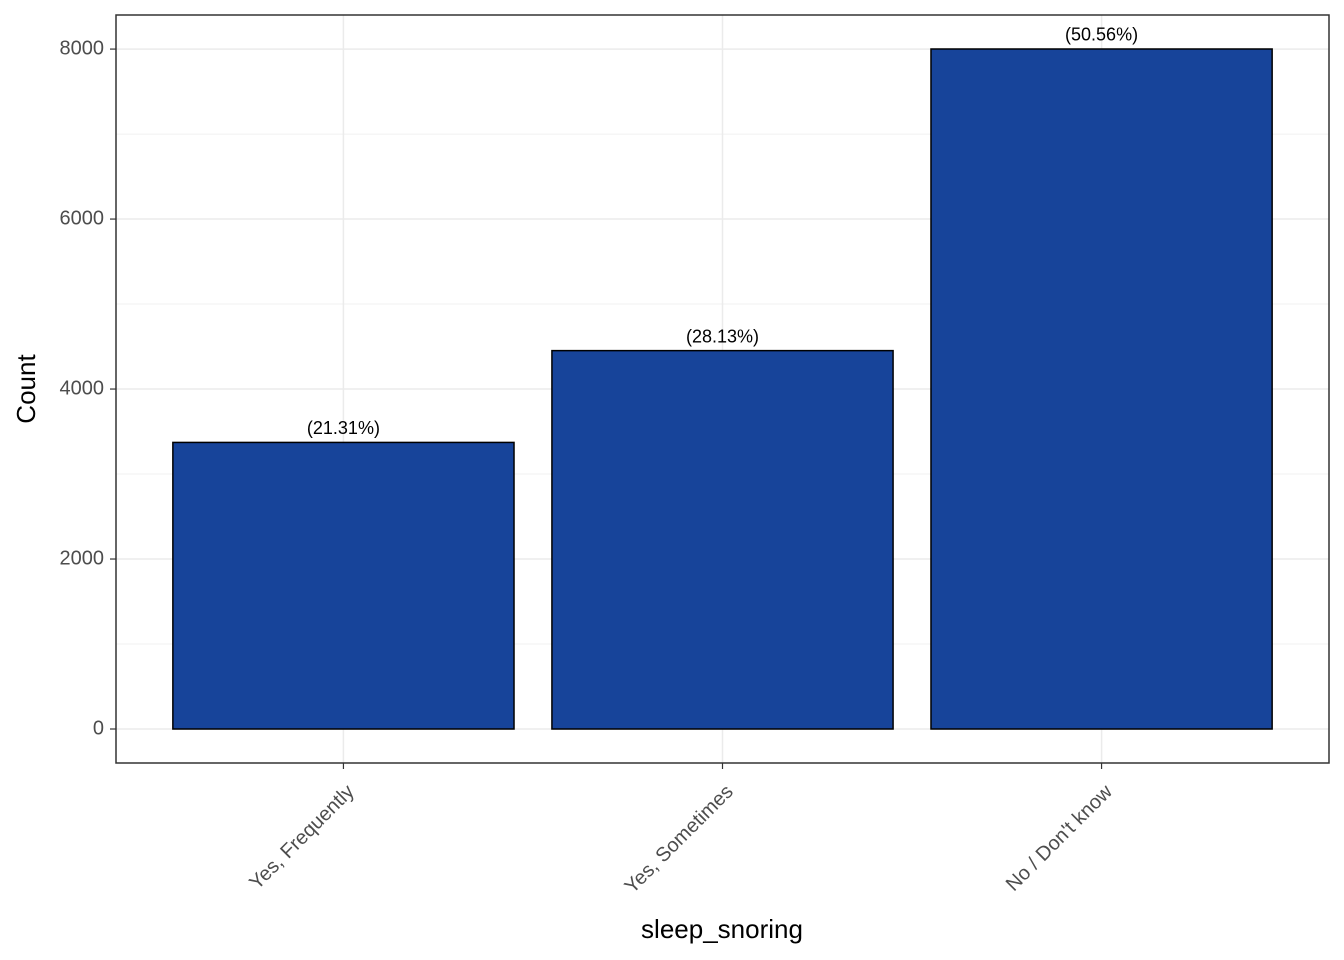  Describe the element at coordinates (1059, 837) in the screenshot. I see `x-tick-label: No / Don't know` at that location.